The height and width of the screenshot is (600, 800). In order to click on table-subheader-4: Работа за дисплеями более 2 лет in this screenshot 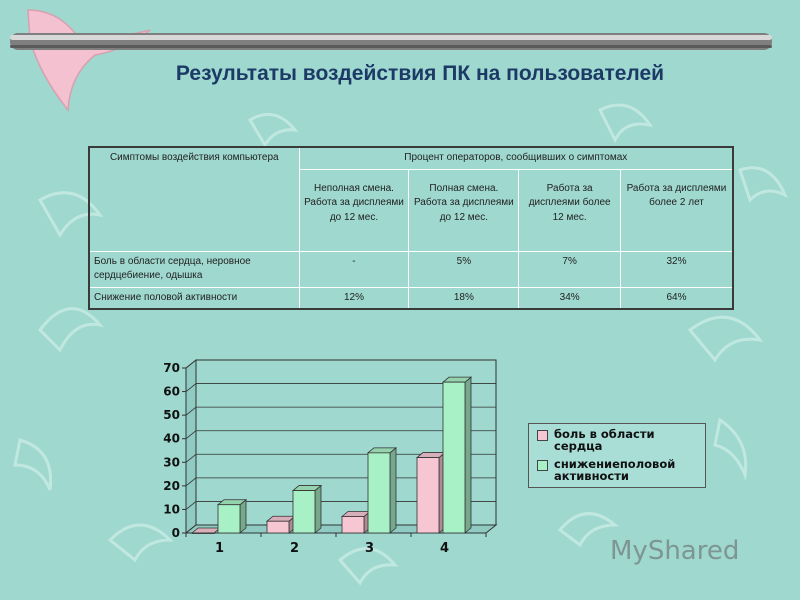, I will do `click(676, 210)`.